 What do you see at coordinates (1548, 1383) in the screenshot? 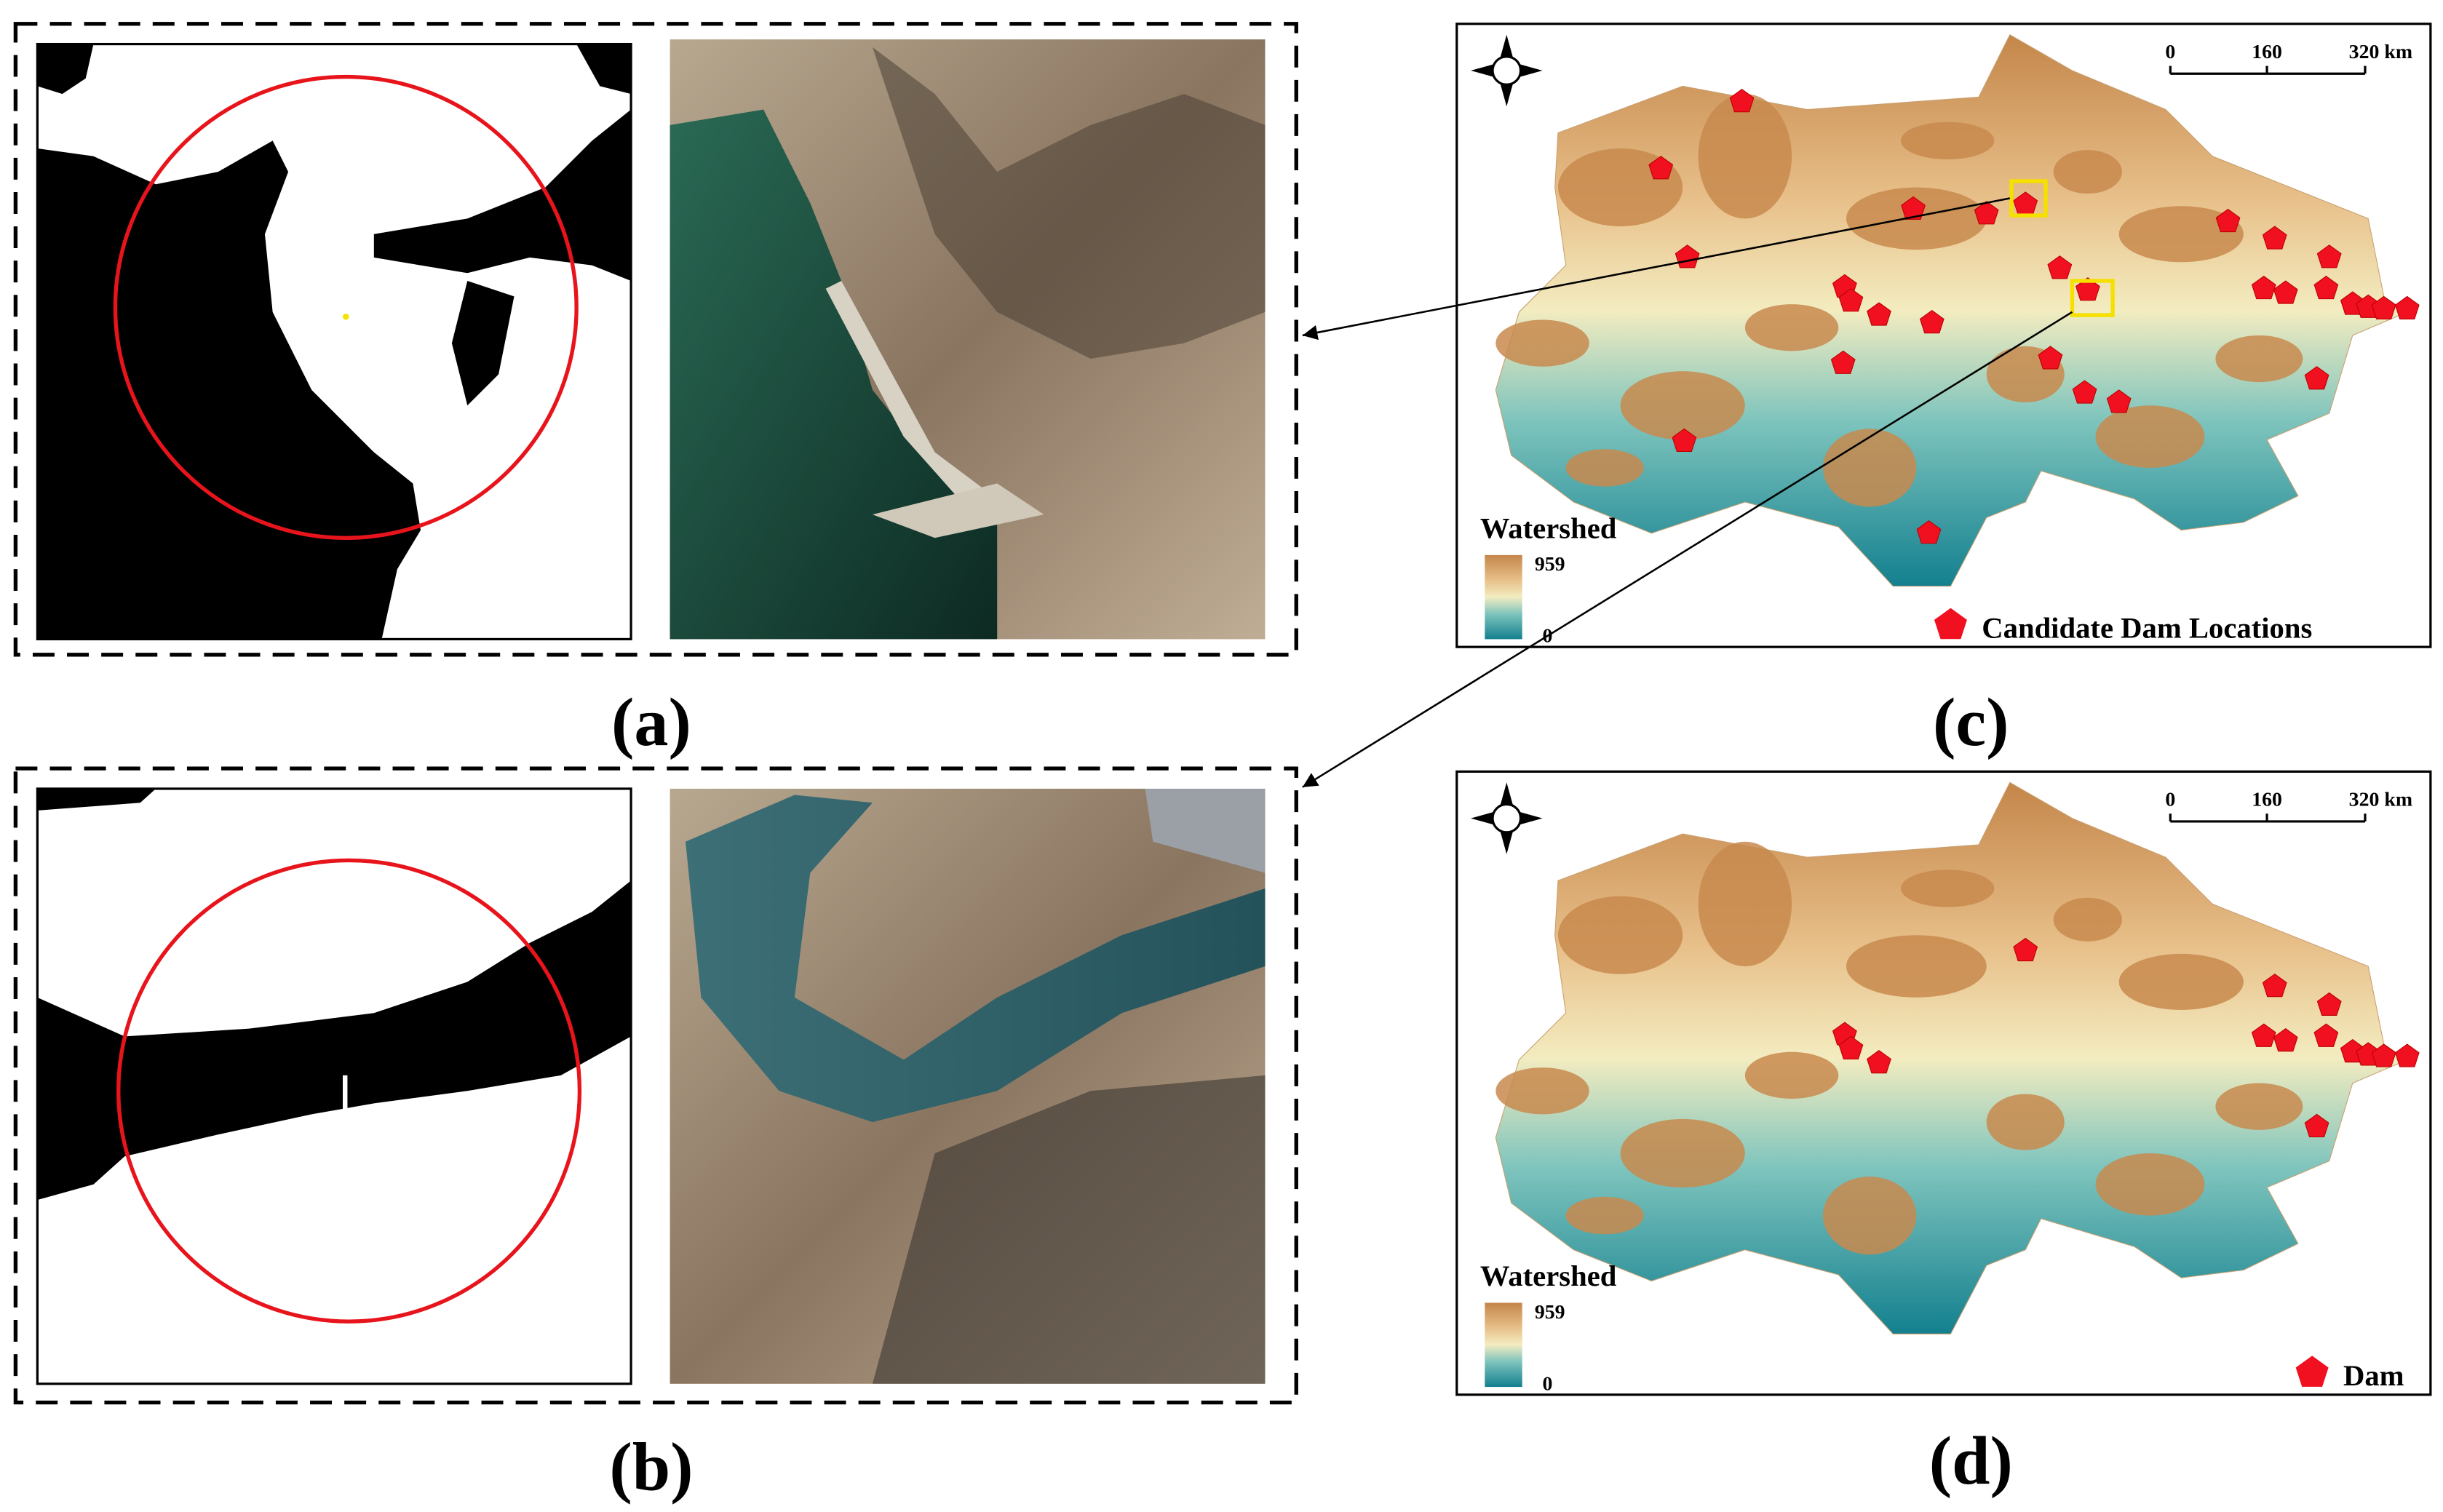
I see `legend-min: 0` at bounding box center [1548, 1383].